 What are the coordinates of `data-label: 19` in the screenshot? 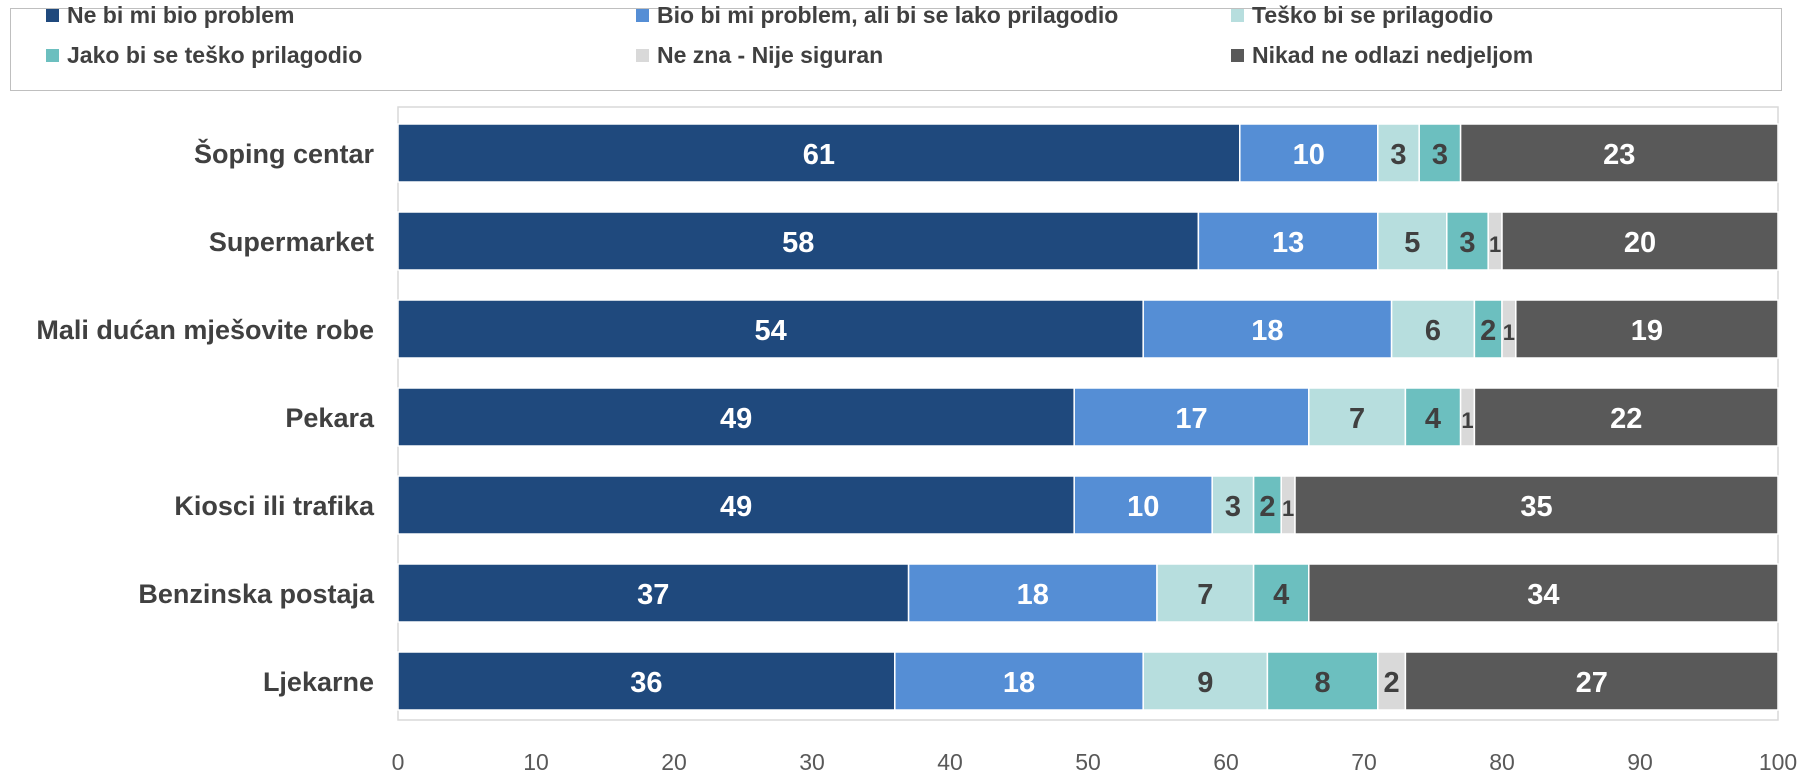 It's located at (1647, 331).